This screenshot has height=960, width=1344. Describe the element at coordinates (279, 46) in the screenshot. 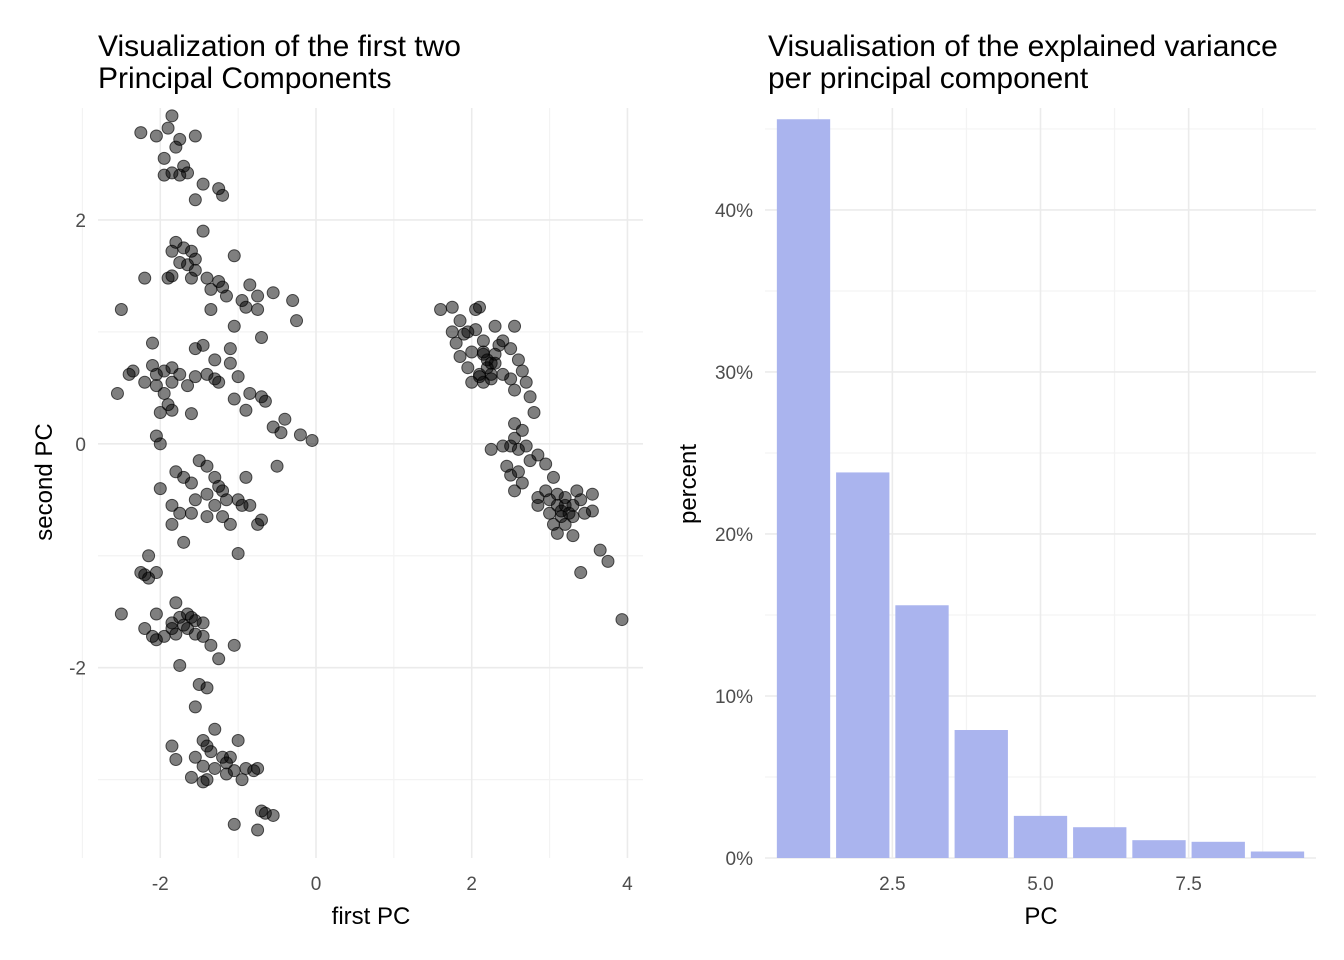

I see `scatter-title-line-1: Visualization of the first two` at that location.